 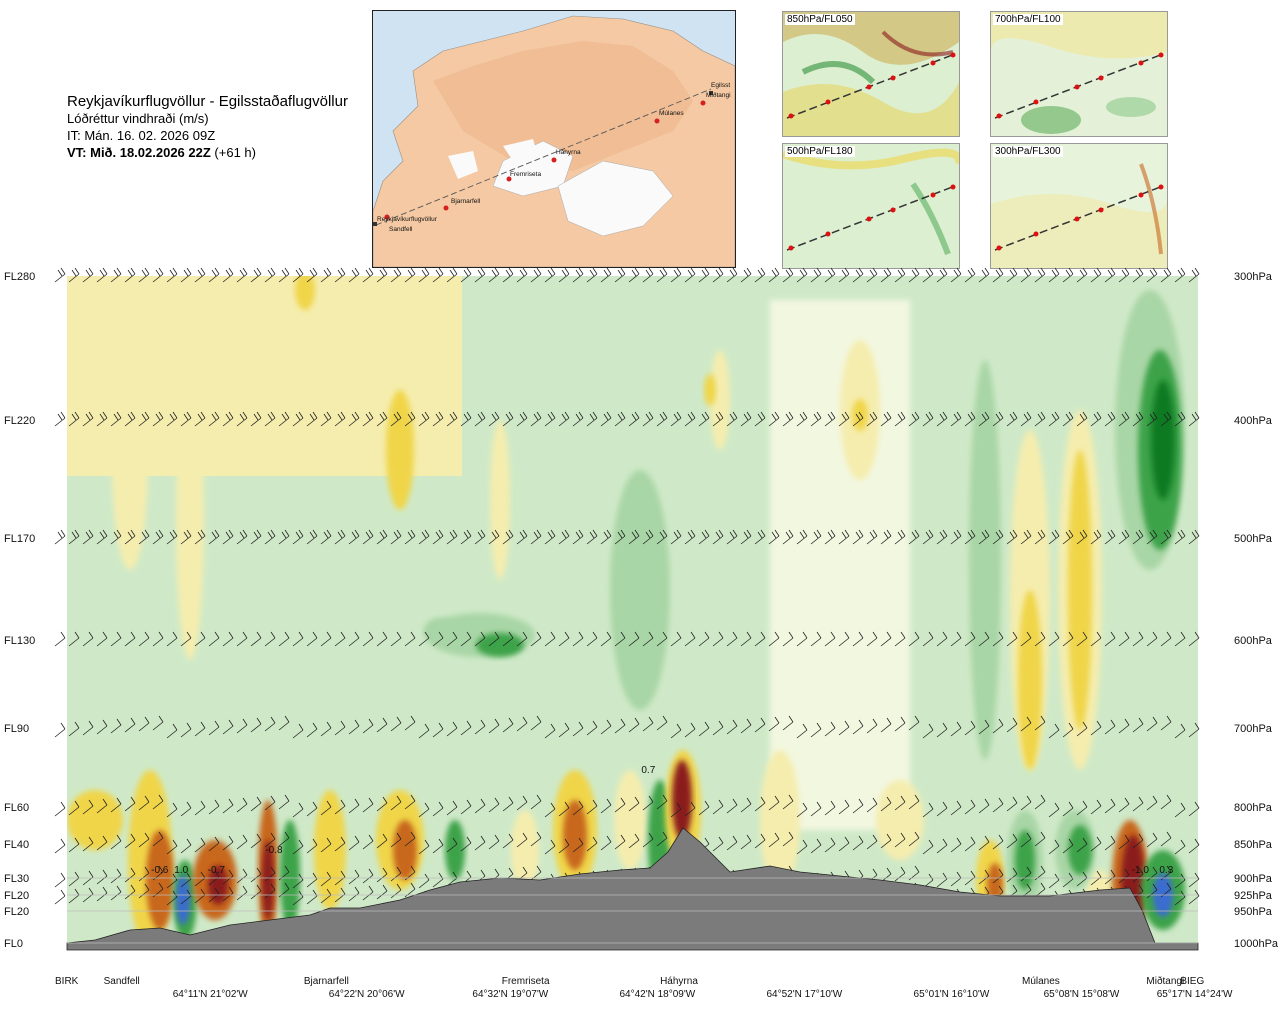 What do you see at coordinates (16, 896) in the screenshot?
I see `fl-label-8: FL20` at bounding box center [16, 896].